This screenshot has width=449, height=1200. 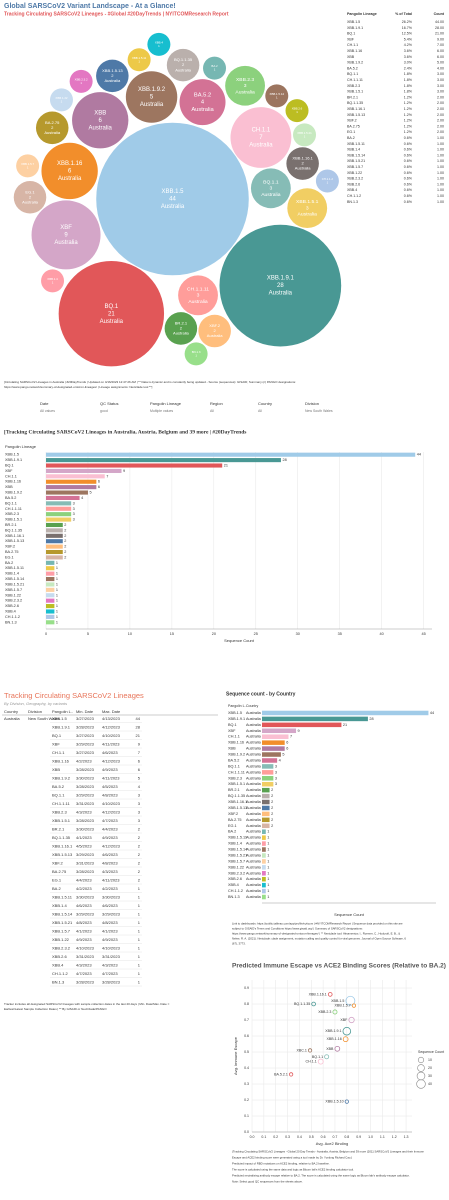 I want to click on point, so click(x=345, y=1039).